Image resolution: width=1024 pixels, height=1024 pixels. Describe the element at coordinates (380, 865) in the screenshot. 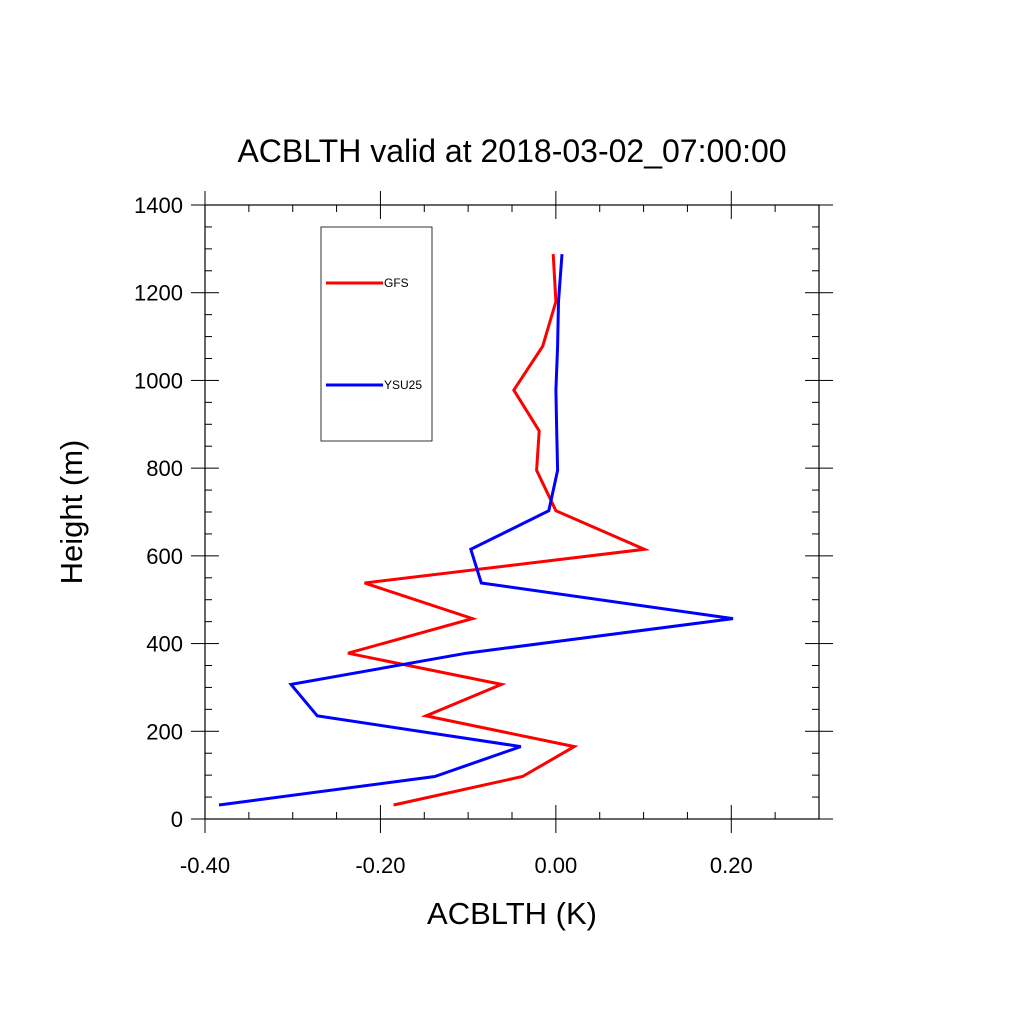

I see `x-tick-label: -0.20` at that location.